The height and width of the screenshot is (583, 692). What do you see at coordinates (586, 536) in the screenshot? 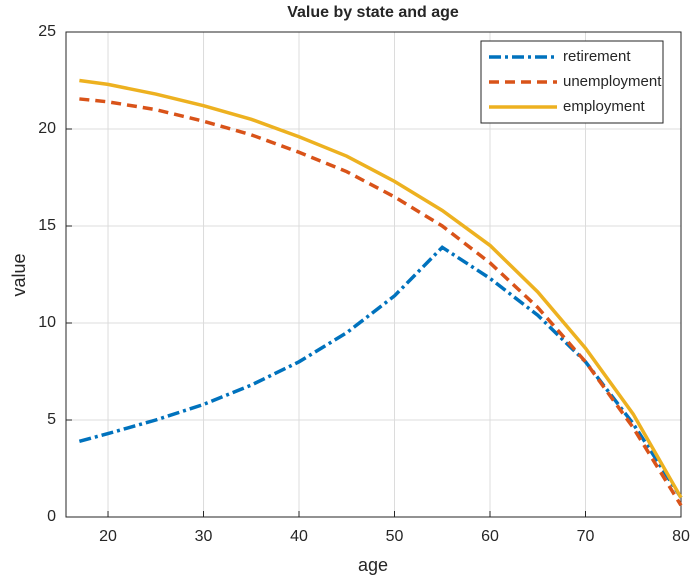
I see `x-tick-label: 70` at bounding box center [586, 536].